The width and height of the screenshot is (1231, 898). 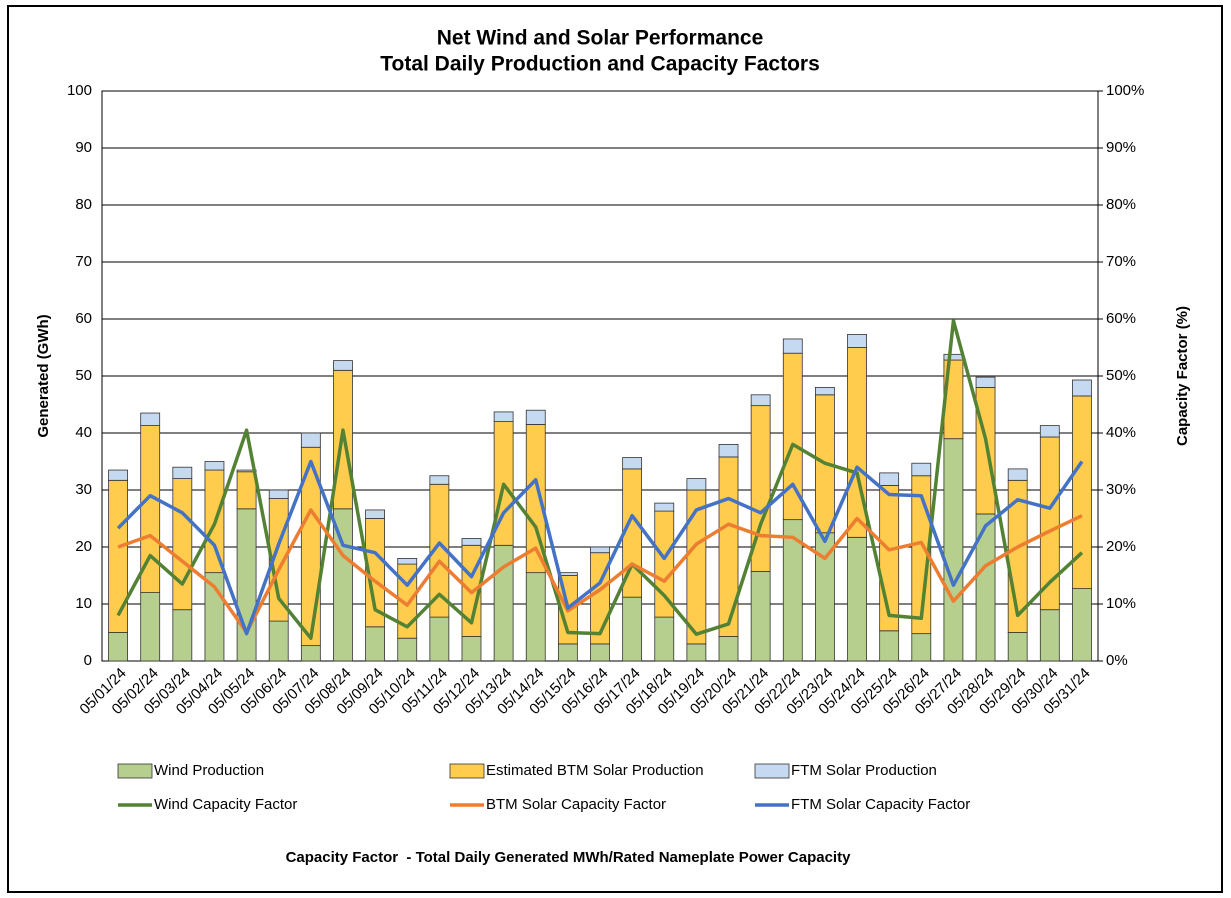 I want to click on y2-tick-label: 100%, so click(x=1125, y=90).